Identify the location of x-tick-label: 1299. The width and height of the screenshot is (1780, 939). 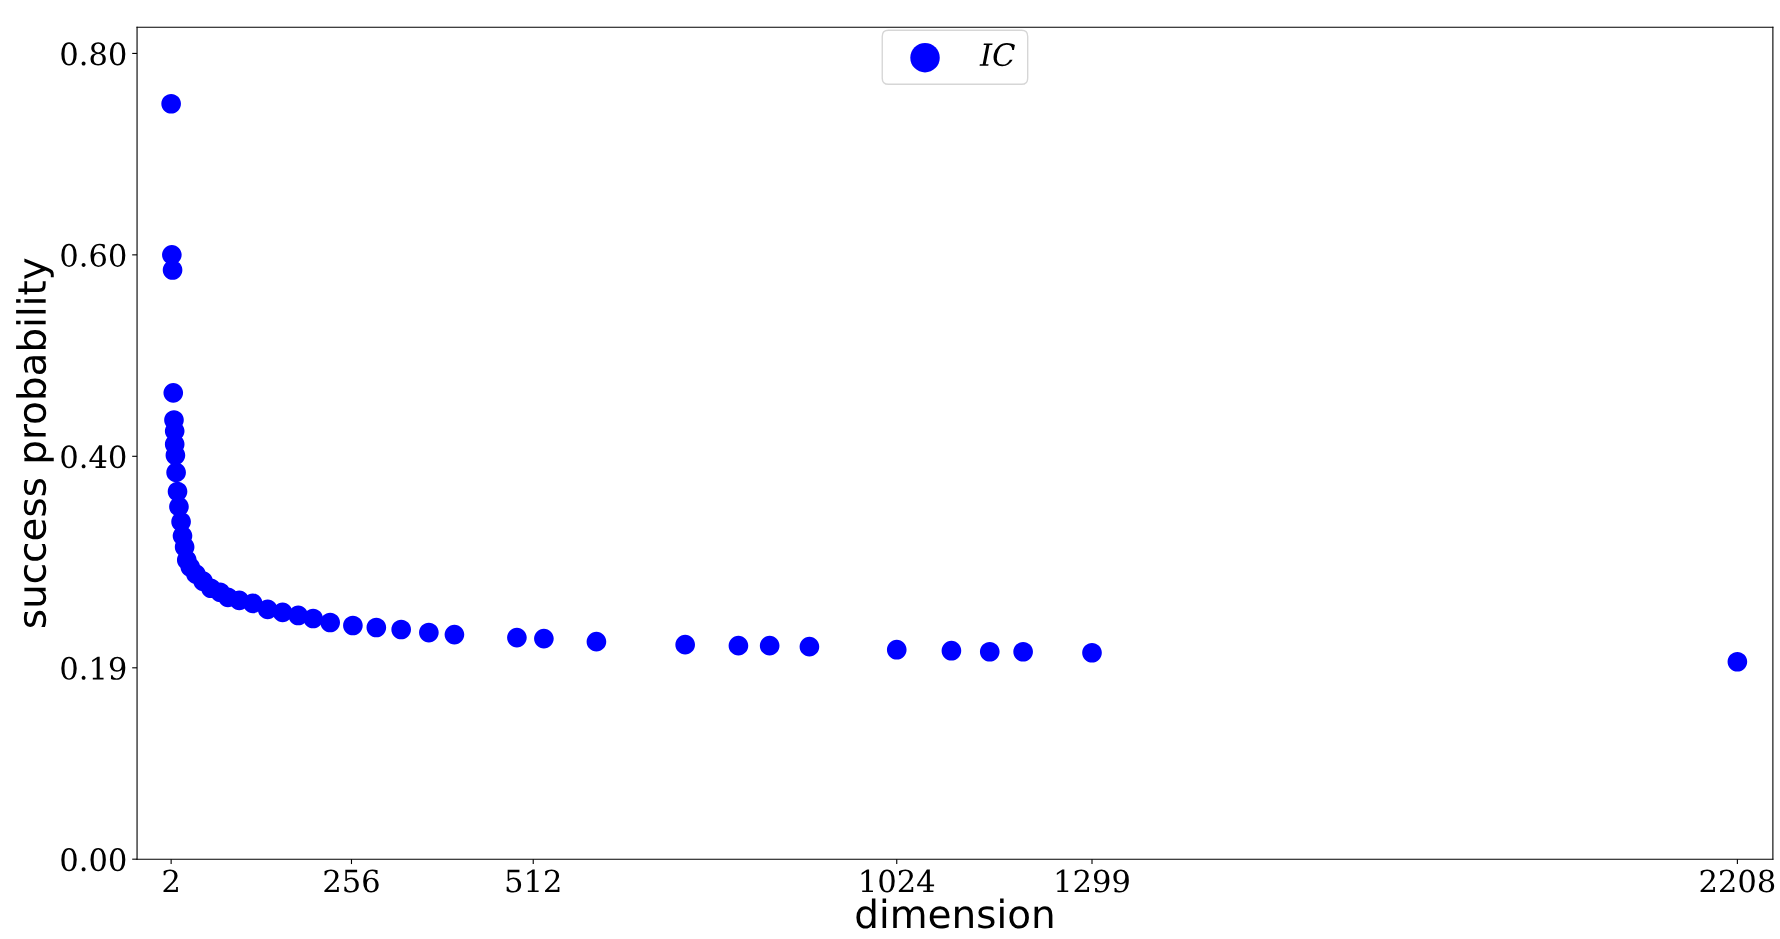
(1092, 881).